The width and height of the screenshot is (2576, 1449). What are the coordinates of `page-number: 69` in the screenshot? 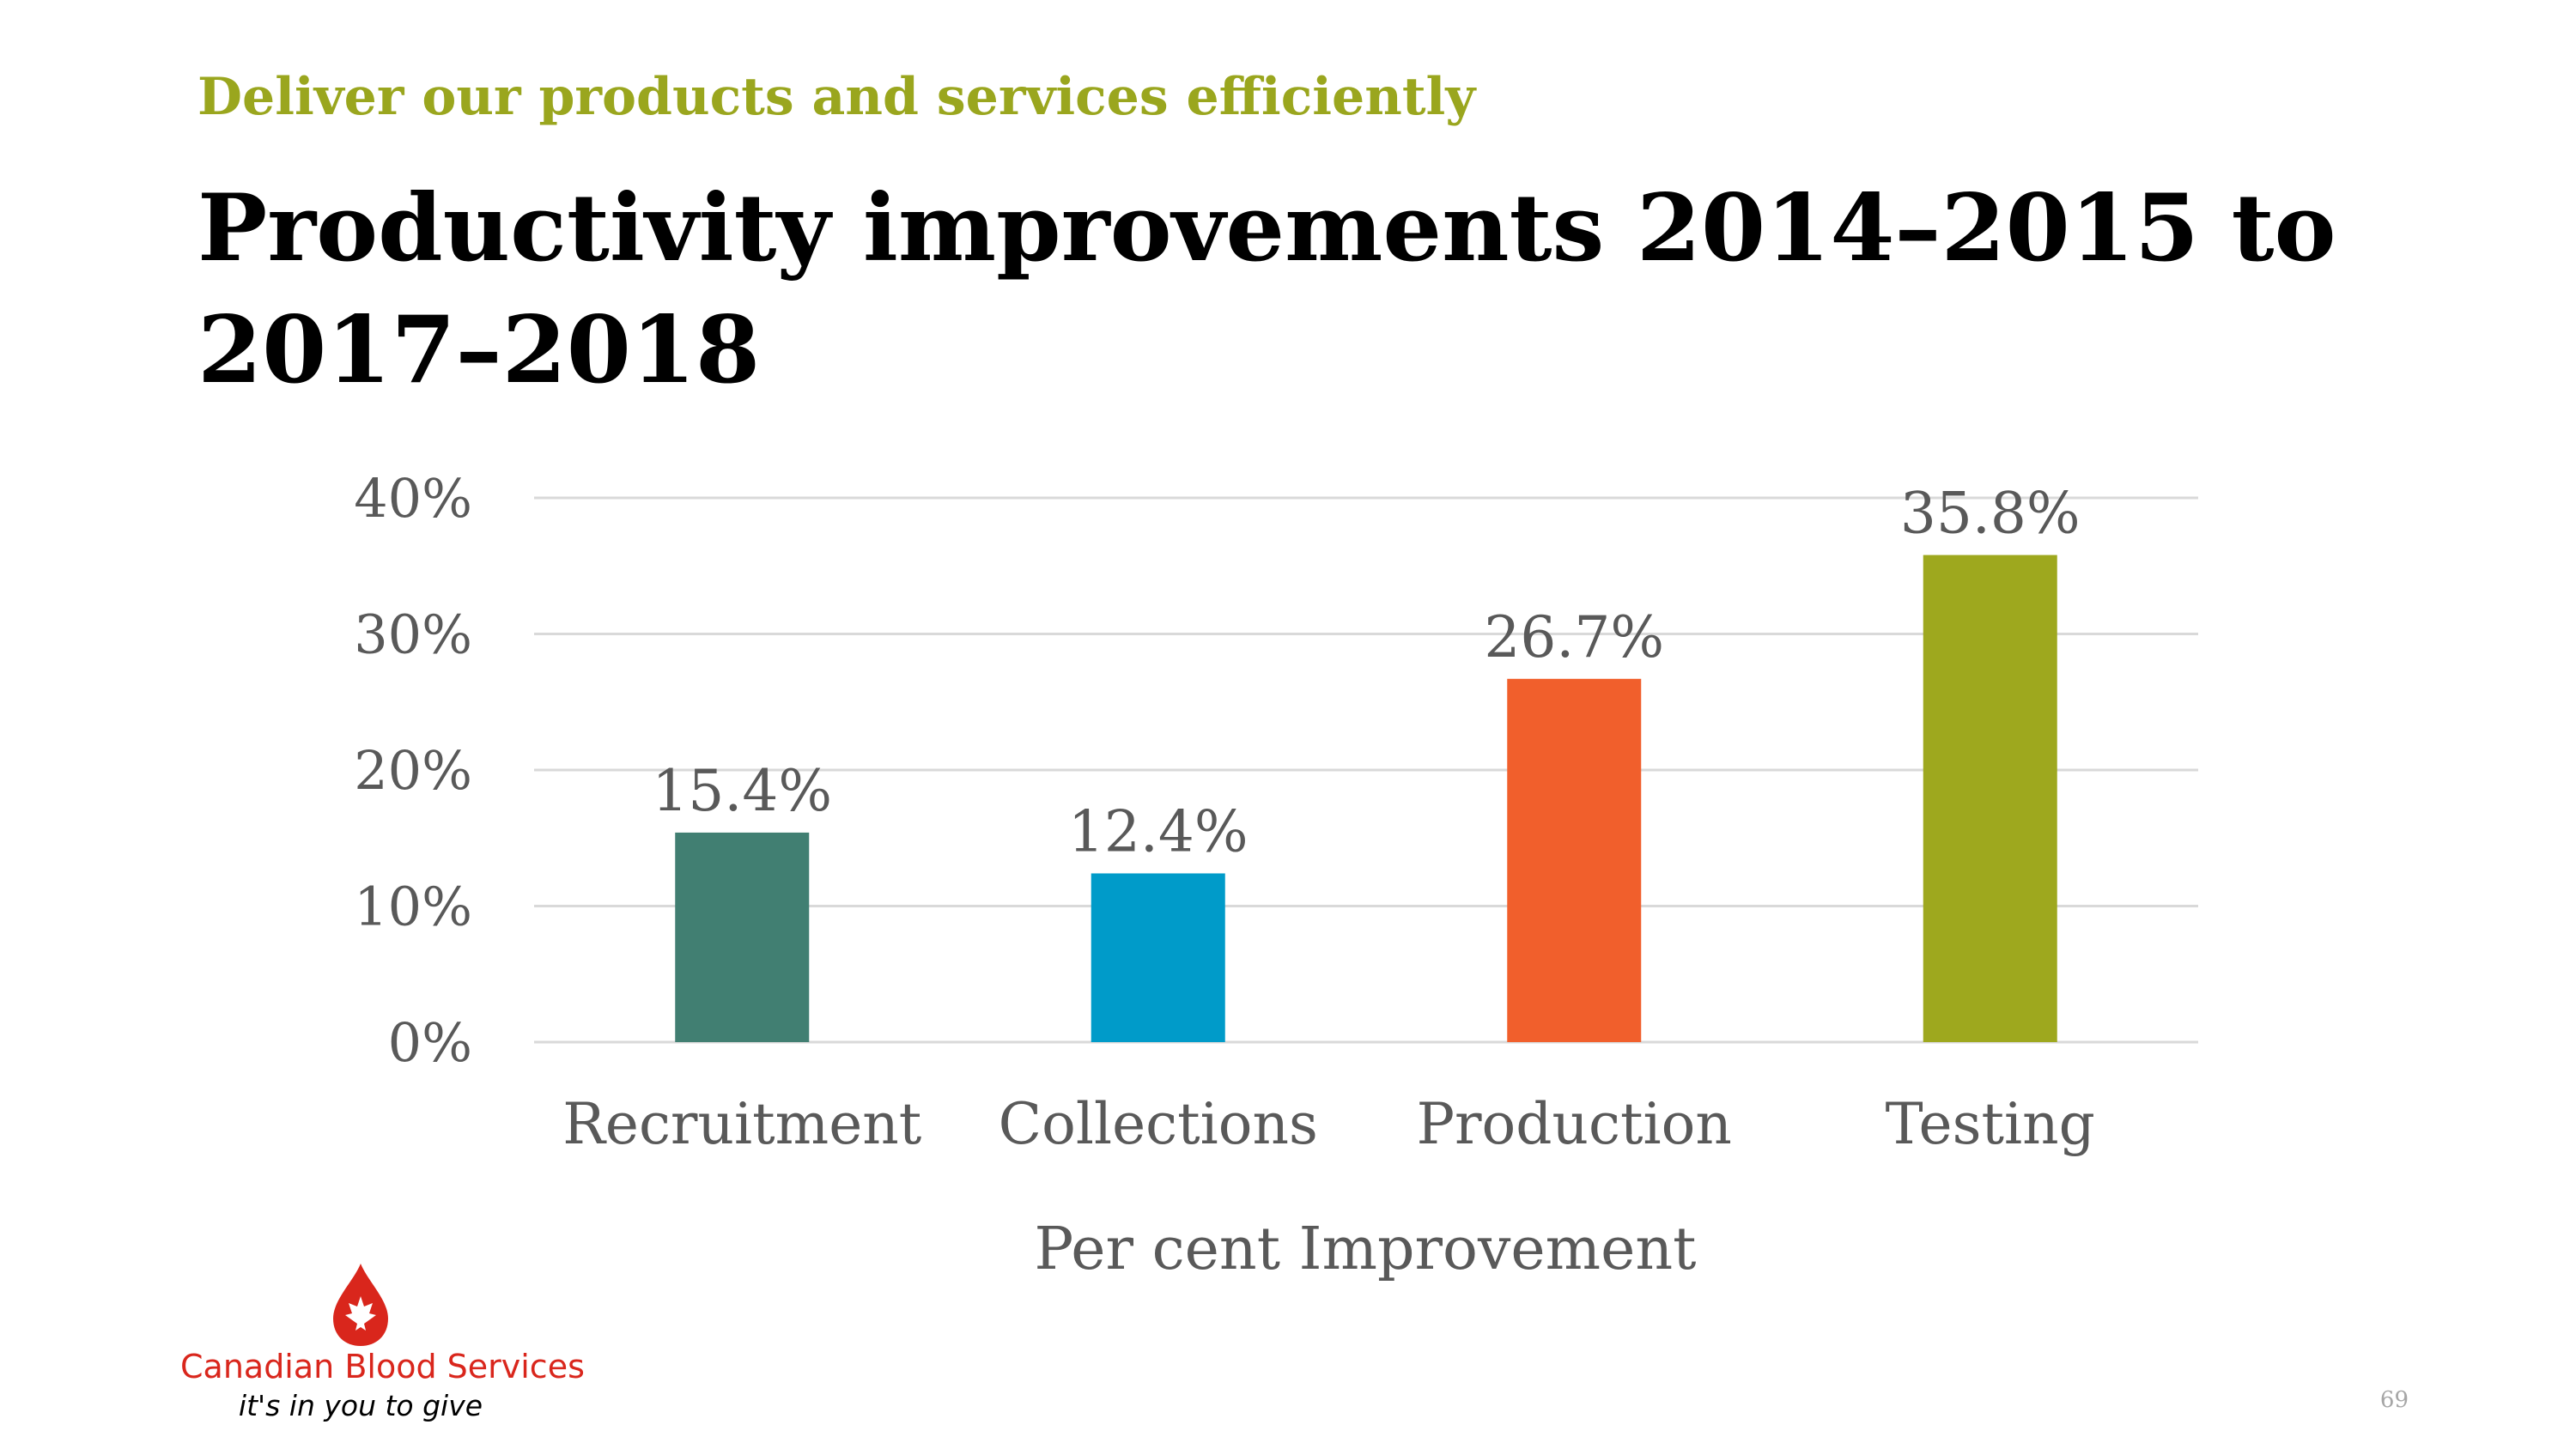 It's located at (2394, 1400).